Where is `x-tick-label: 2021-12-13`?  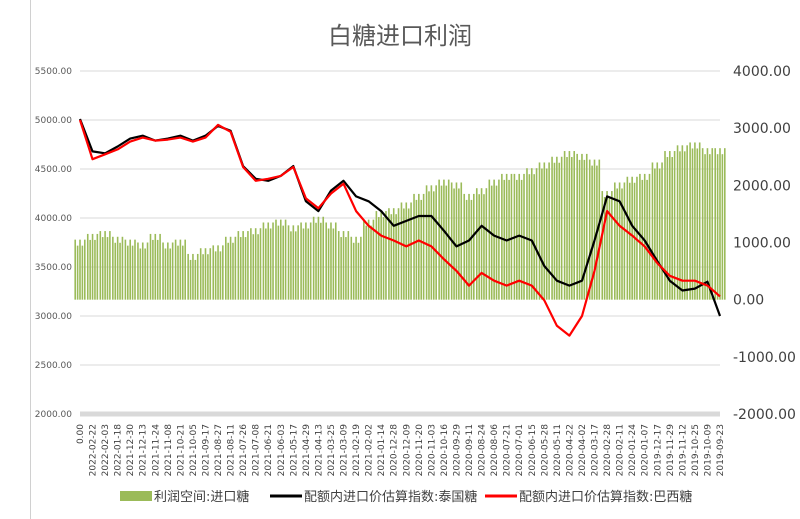 x-tick-label: 2021-12-13 is located at coordinates (144, 450).